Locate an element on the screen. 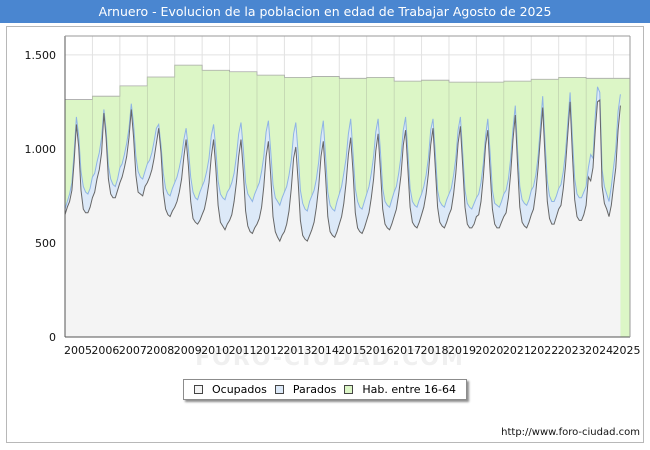  legend-swatch-parados is located at coordinates (279, 389).